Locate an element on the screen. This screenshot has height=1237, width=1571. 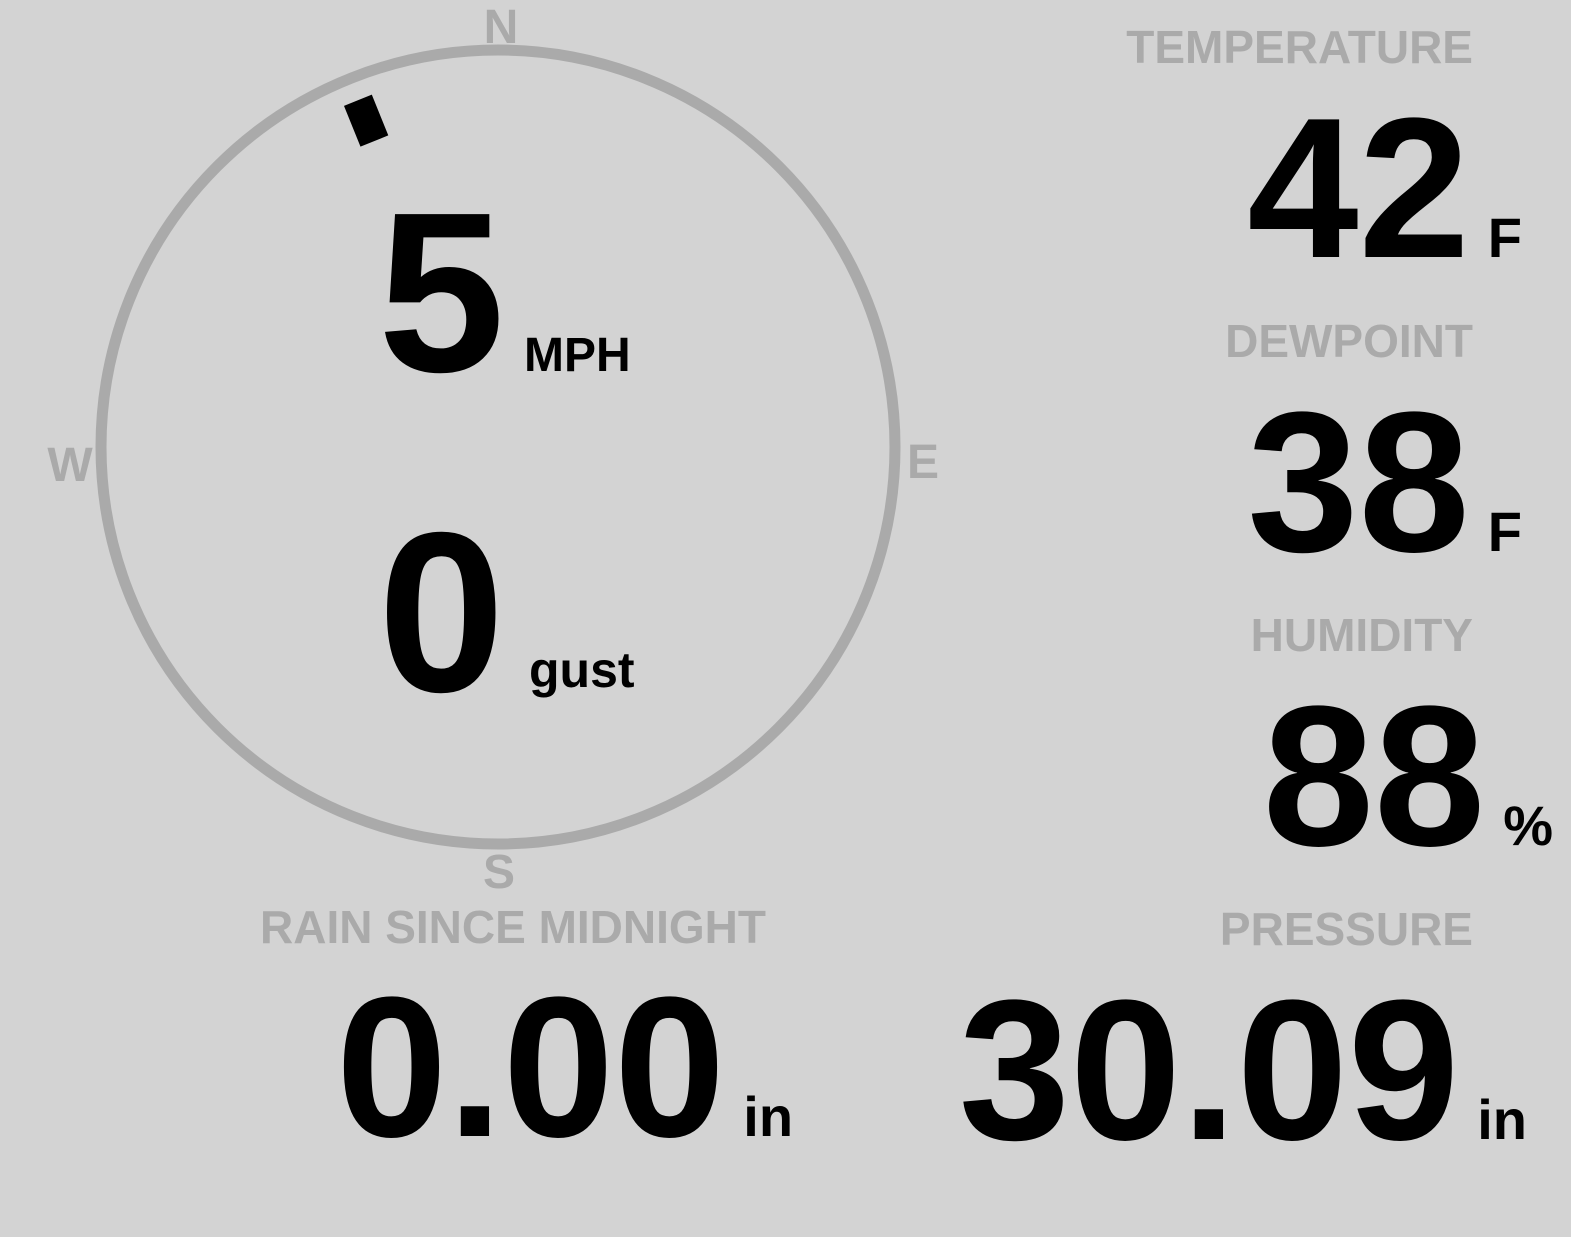
rain-reading: 0.00 in is located at coordinates (564, 1068).